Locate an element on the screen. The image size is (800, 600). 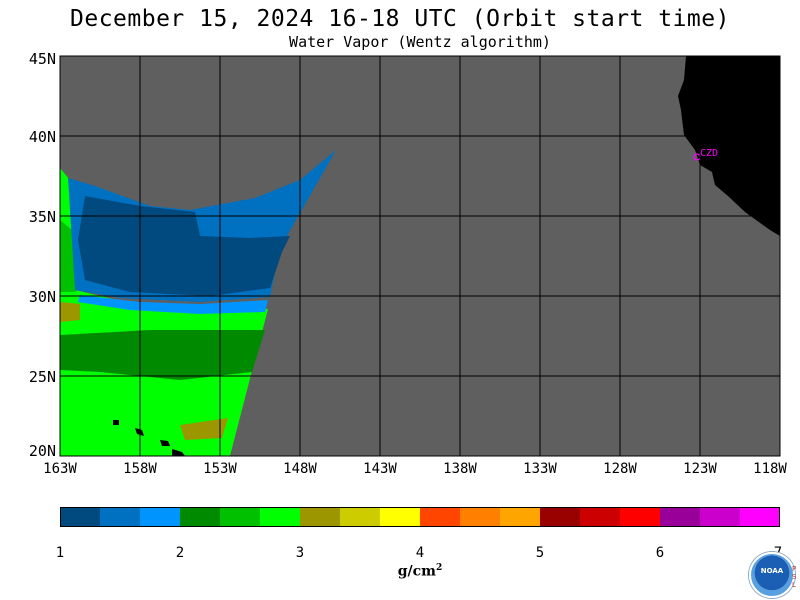
lon-label-143w: 143W is located at coordinates (380, 469).